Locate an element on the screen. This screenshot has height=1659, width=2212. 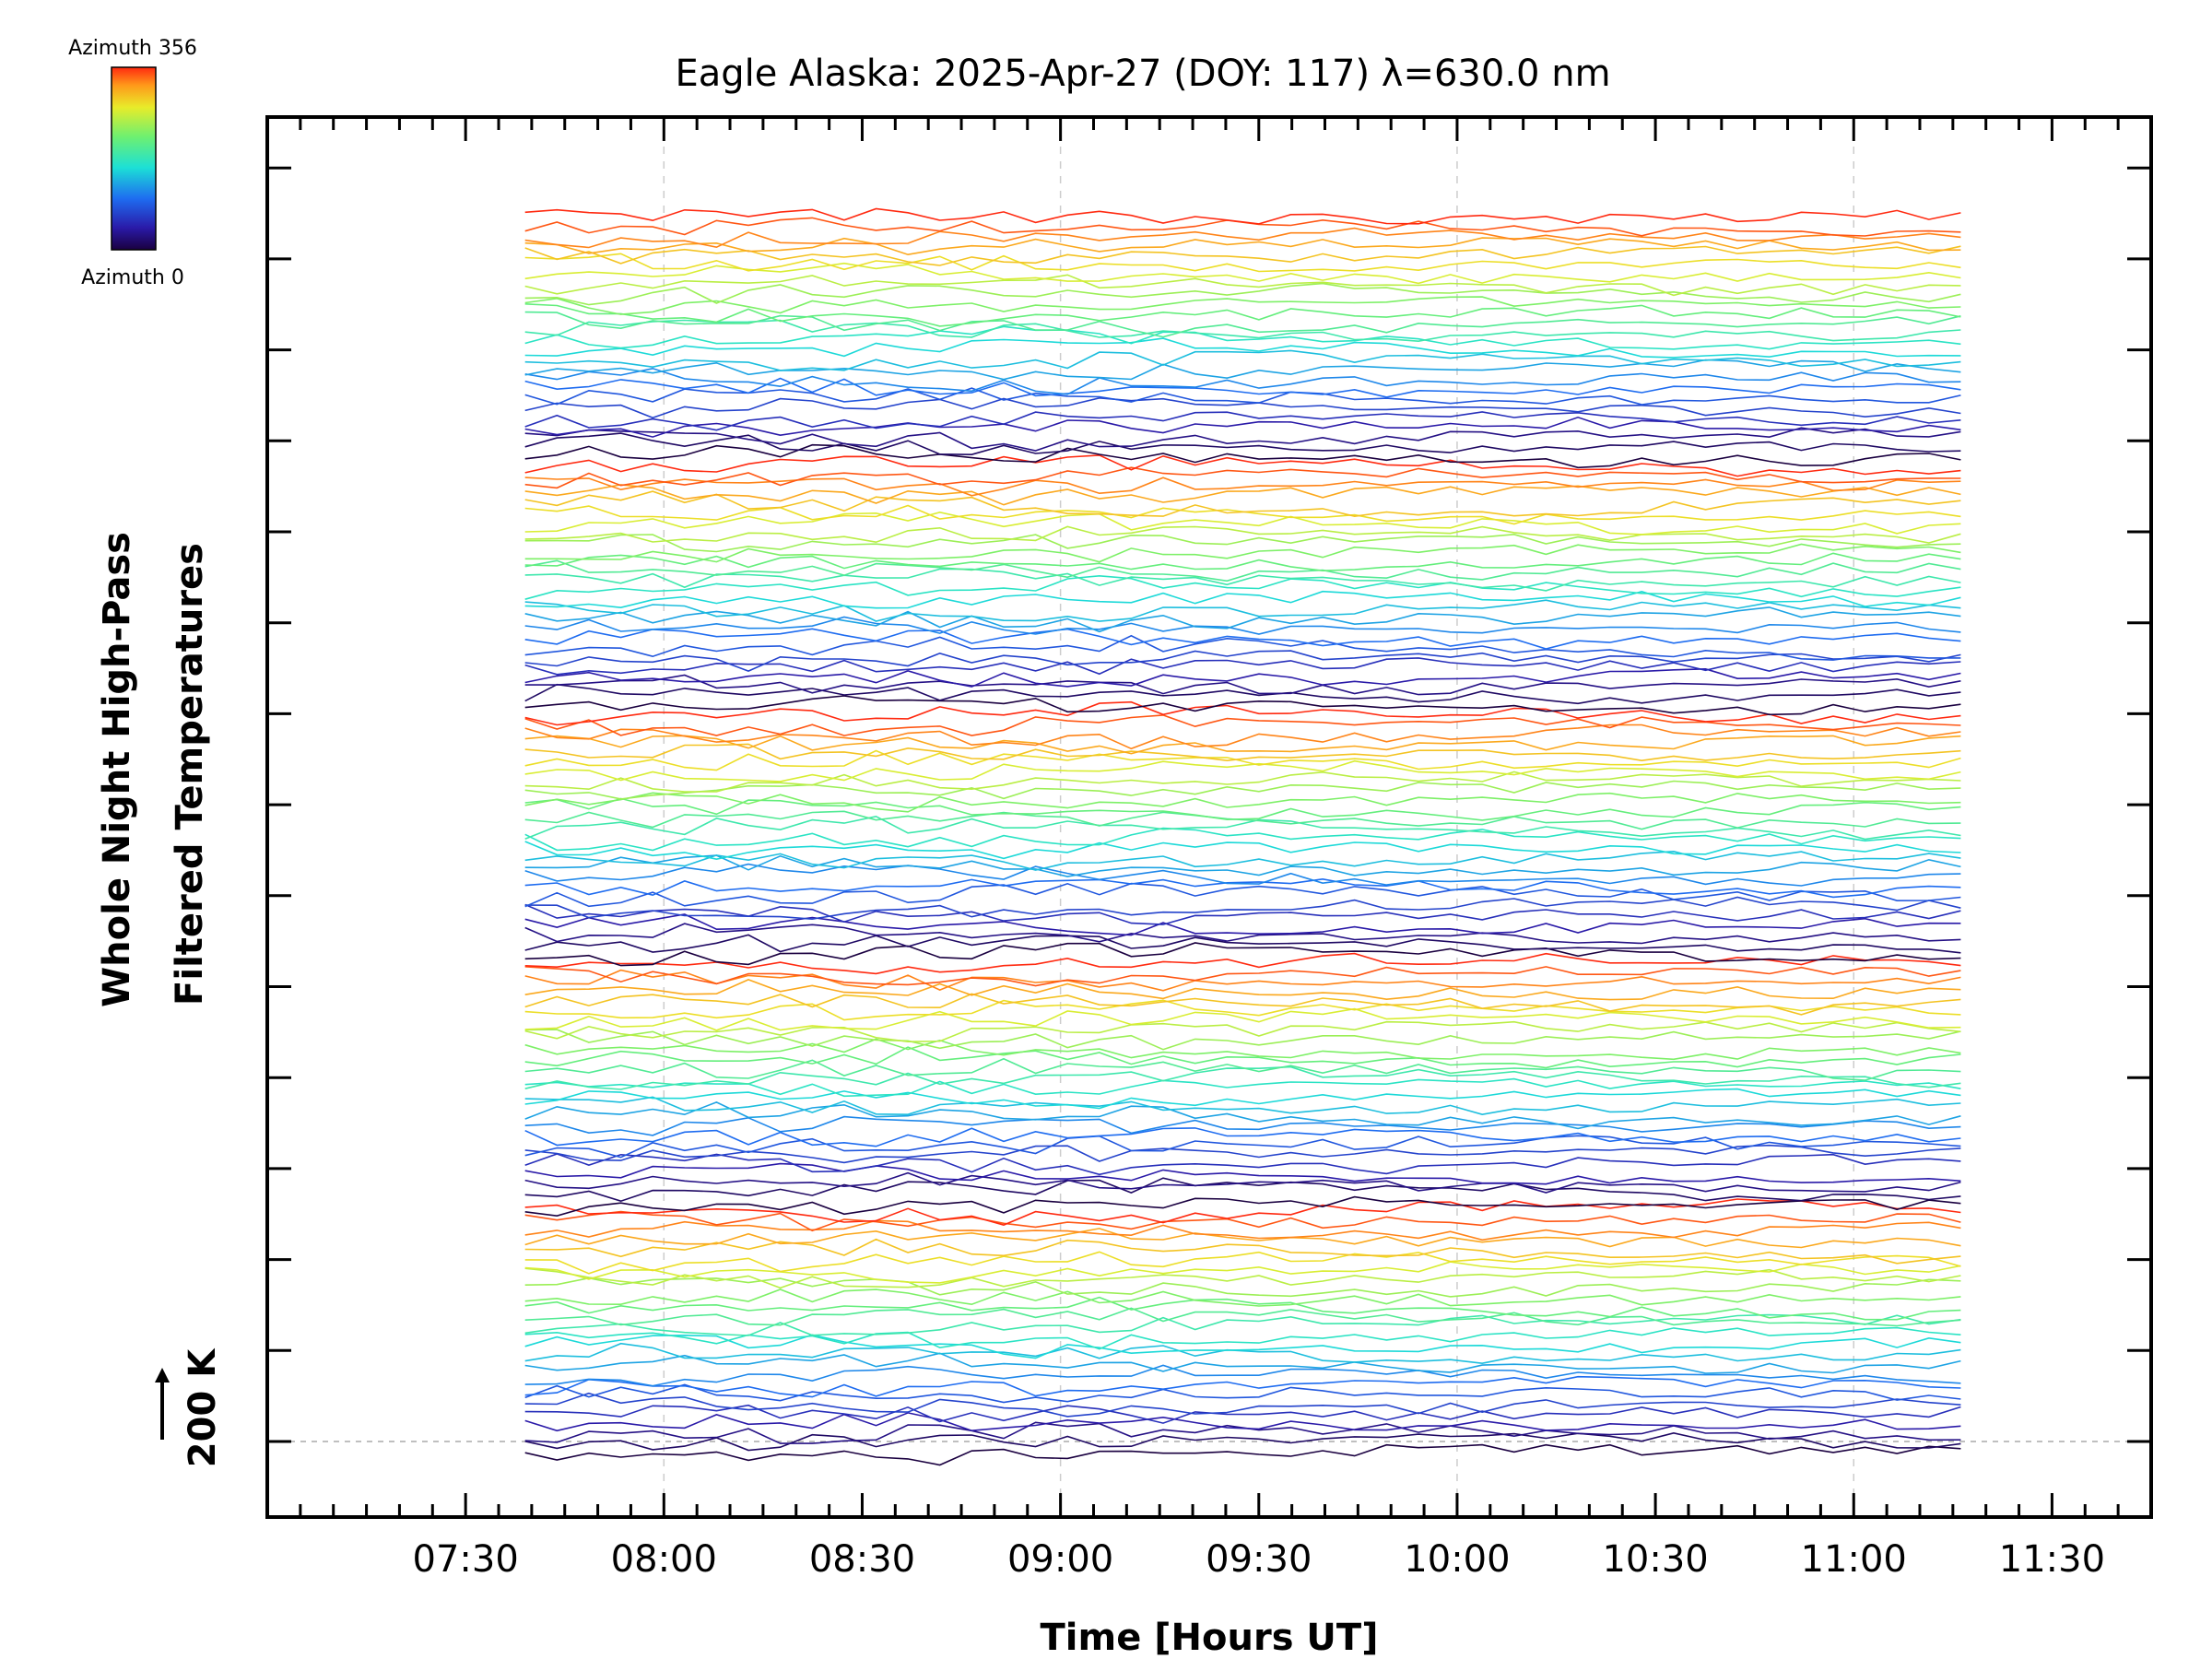
x-tick-label: 11:30 is located at coordinates (2052, 1559).